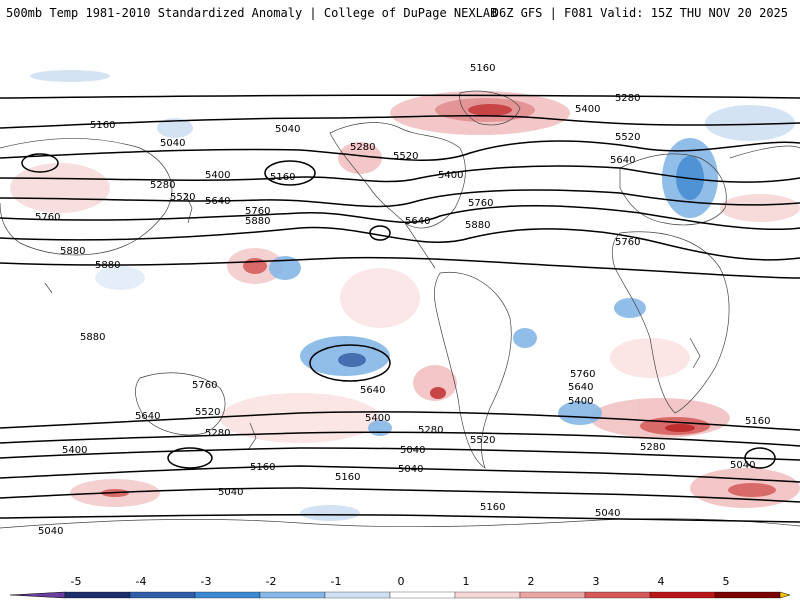  I want to click on colorbar-tick-label: -2, so click(271, 581).